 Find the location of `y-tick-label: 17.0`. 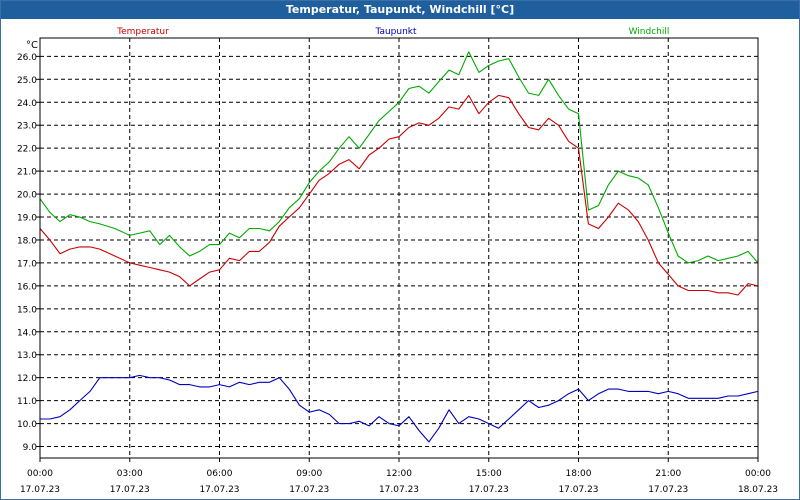

y-tick-label: 17.0 is located at coordinates (27, 264).